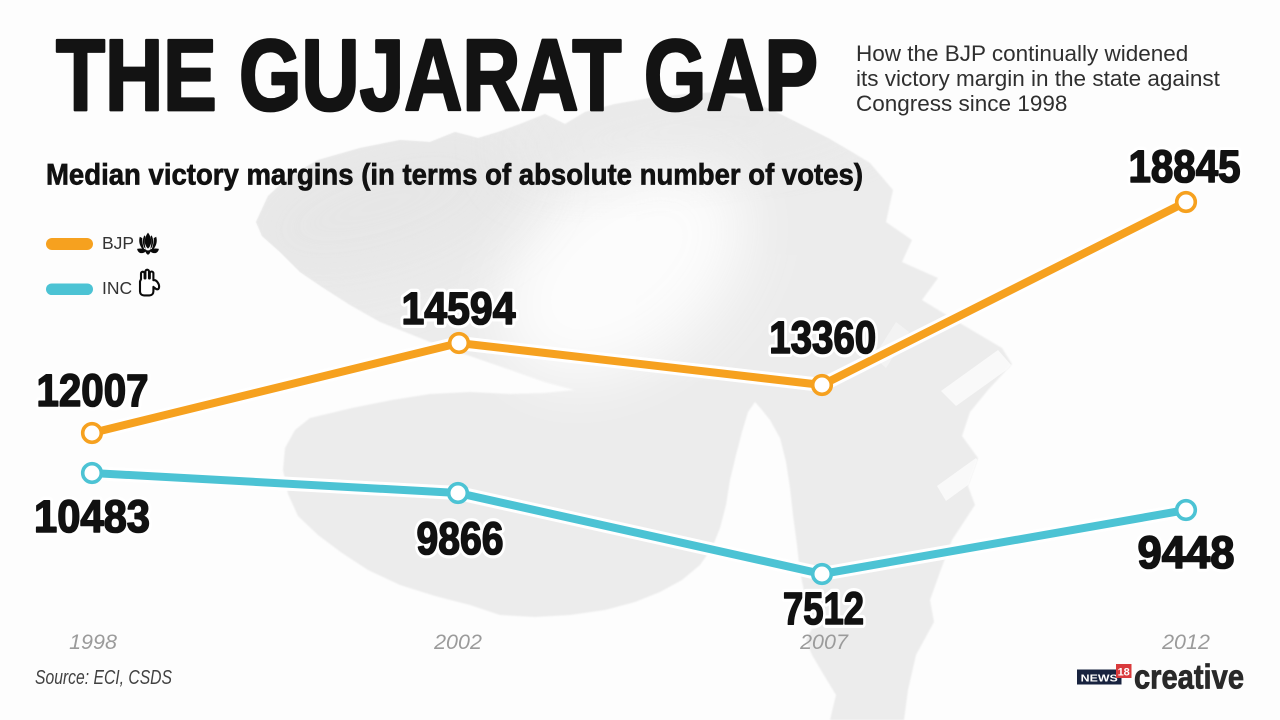 The height and width of the screenshot is (720, 1280). Describe the element at coordinates (1038, 78) in the screenshot. I see `svg-text:its victory margin in the stat: its victory margin in the state against` at that location.